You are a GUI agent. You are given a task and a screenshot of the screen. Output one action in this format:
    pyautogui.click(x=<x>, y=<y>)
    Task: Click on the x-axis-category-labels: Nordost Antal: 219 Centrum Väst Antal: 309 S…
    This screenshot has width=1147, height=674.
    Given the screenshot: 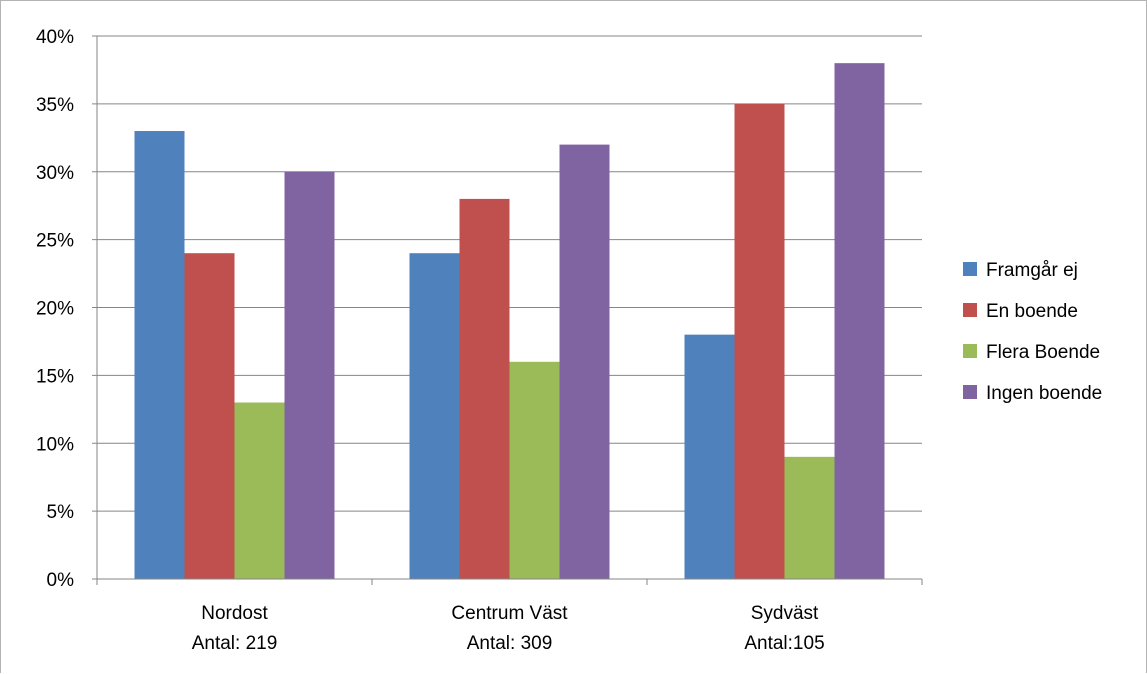 What is the action you would take?
    pyautogui.click(x=508, y=628)
    